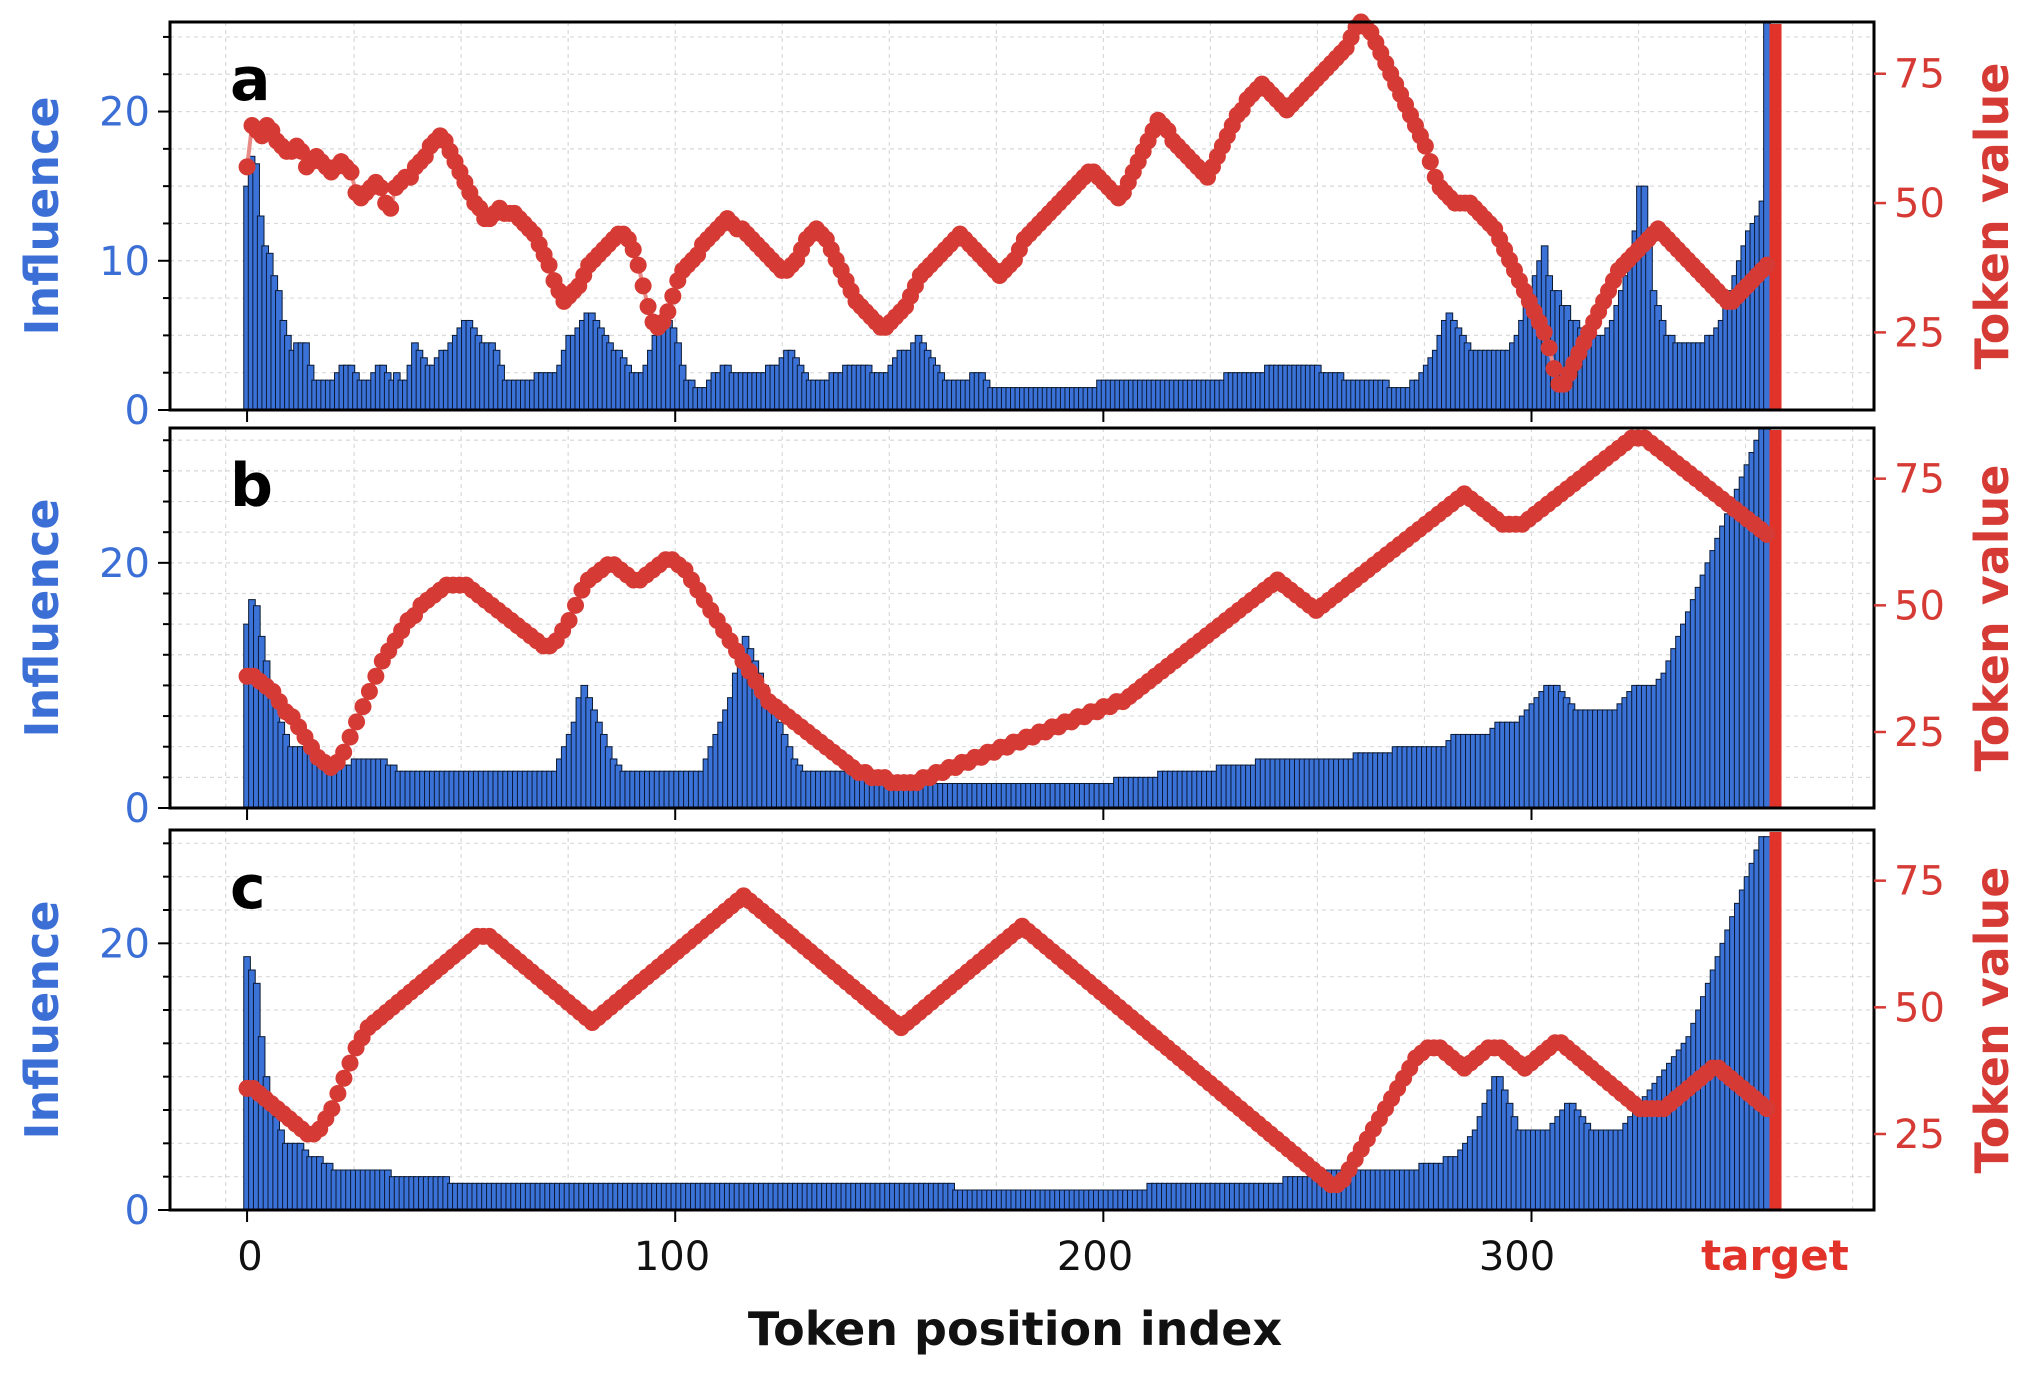  I want to click on x-tick-label-0: 0, so click(249, 1257).